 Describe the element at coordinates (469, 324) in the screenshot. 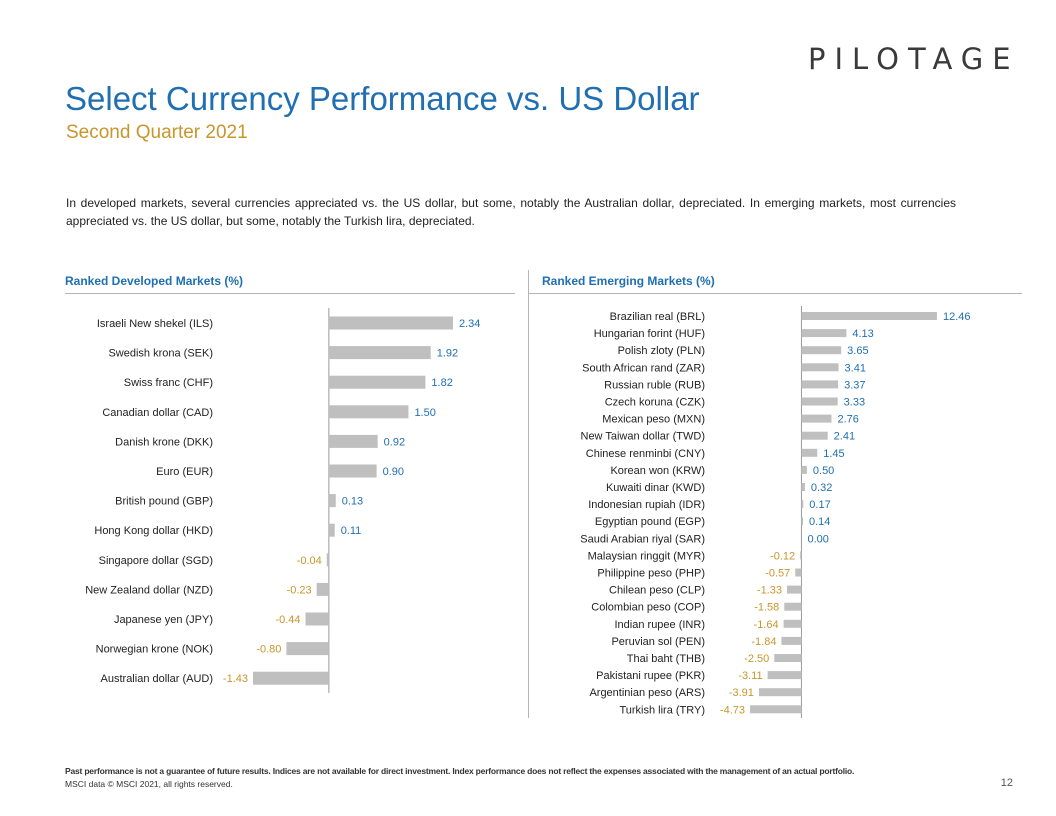

I see `value-label: 2.34` at that location.